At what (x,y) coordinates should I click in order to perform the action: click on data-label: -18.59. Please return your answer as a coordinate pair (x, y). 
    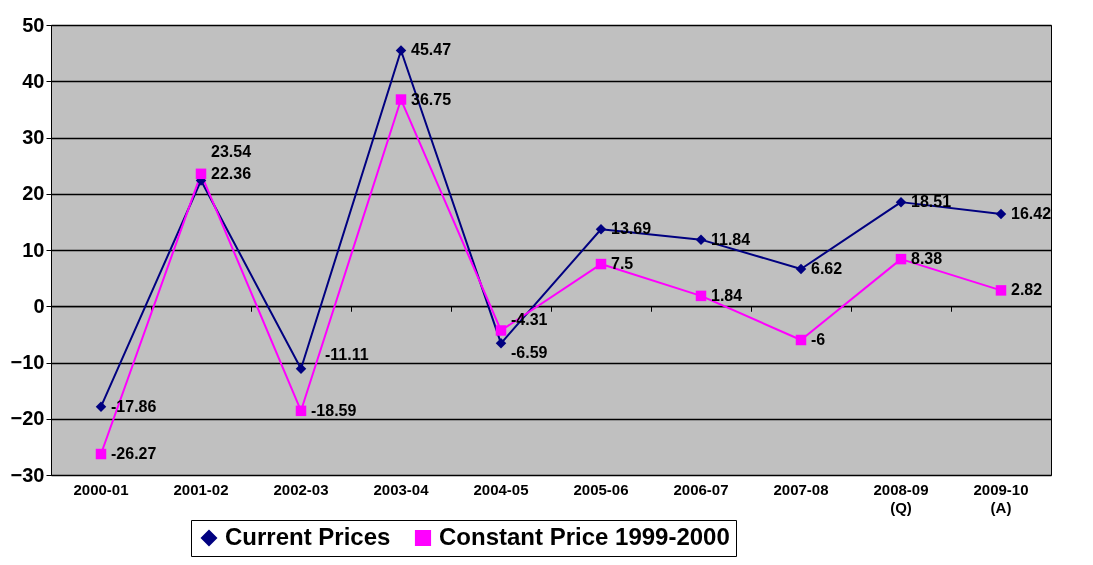
    Looking at the image, I should click on (334, 410).